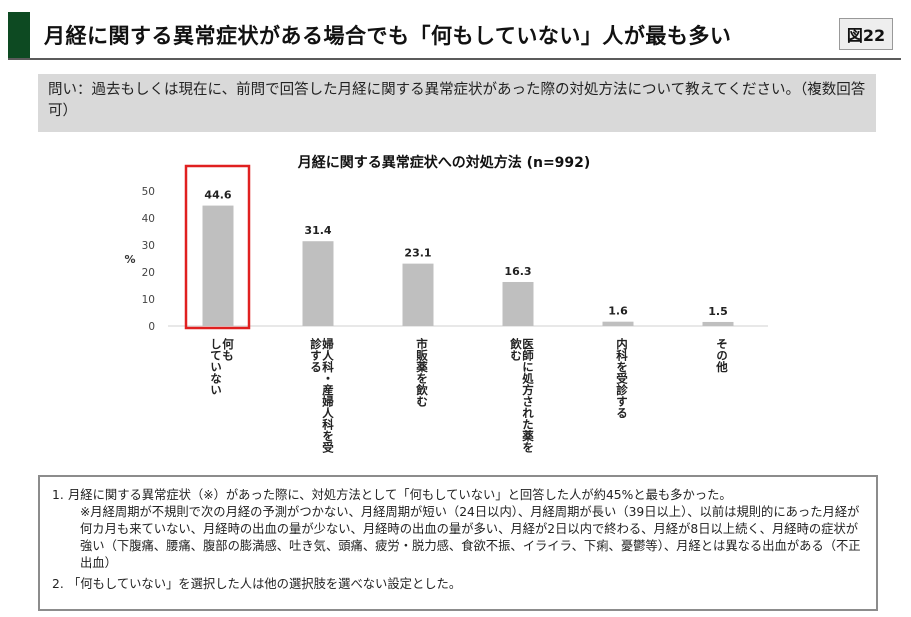  I want to click on chart-title: 月経に関する異常症状への対処方法 (n=992), so click(444, 162).